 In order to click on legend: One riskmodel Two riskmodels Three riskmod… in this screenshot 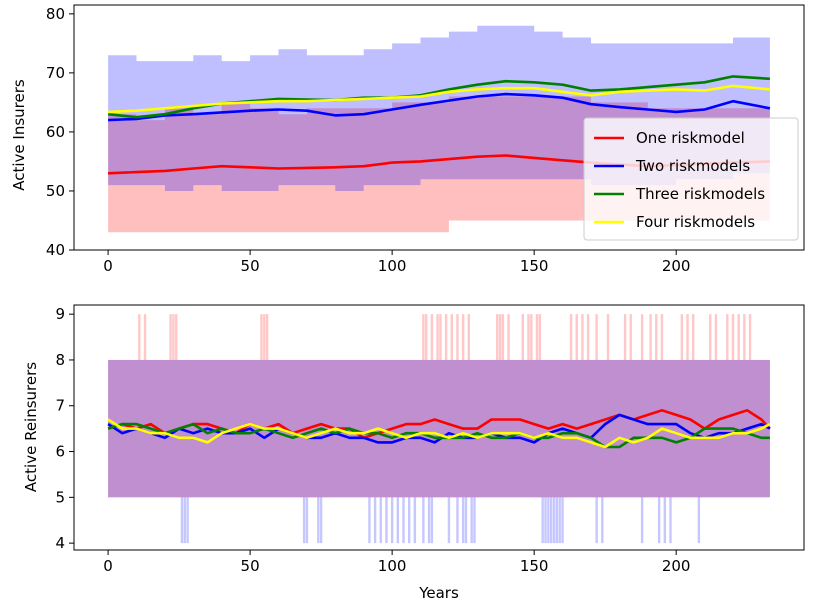, I will do `click(691, 179)`.